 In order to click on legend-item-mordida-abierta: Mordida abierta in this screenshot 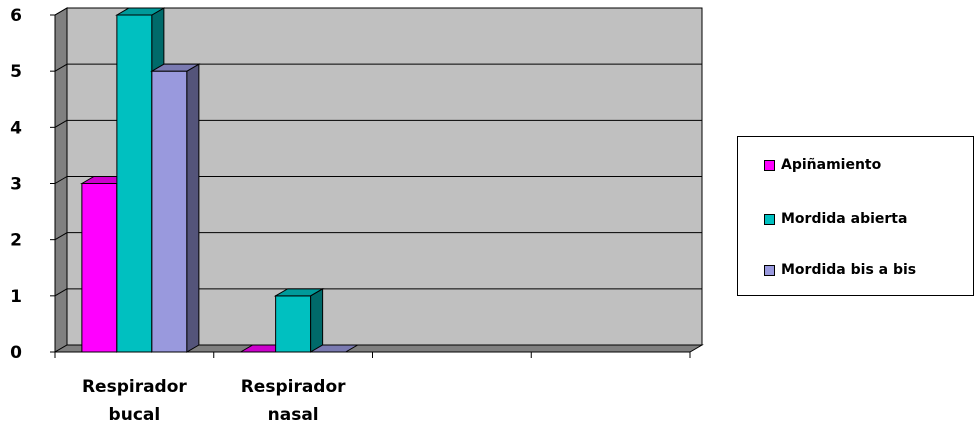, I will do `click(835, 219)`.